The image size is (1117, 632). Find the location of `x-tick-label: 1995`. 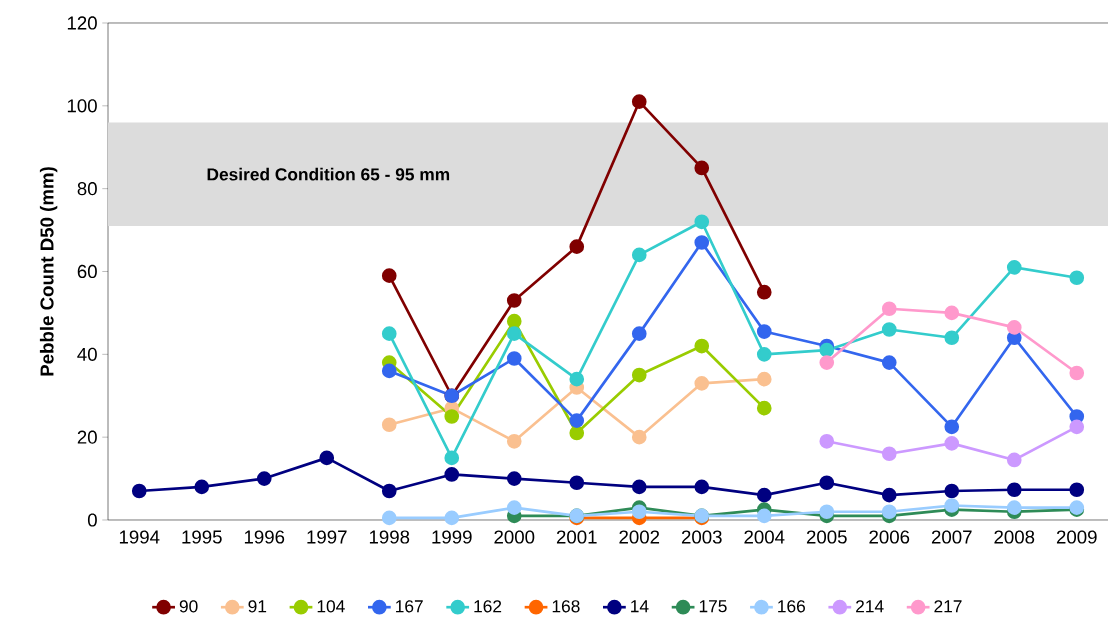

x-tick-label: 1995 is located at coordinates (202, 537).